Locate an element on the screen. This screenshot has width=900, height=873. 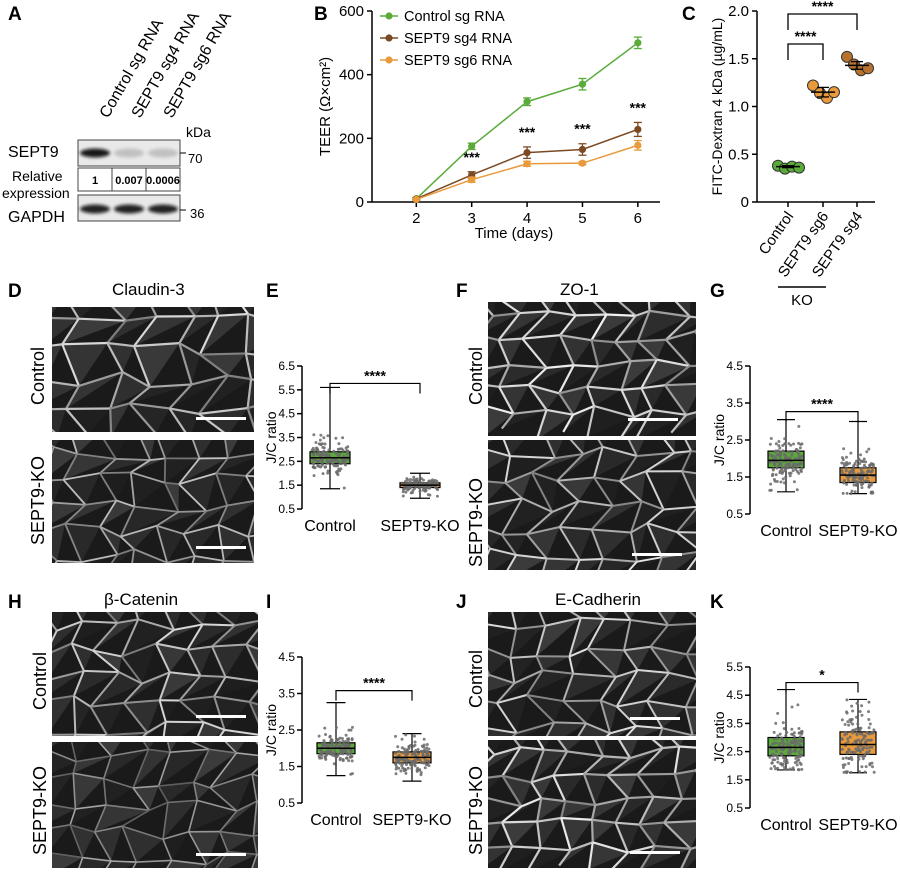
sept9-bands is located at coordinates (129, 153).